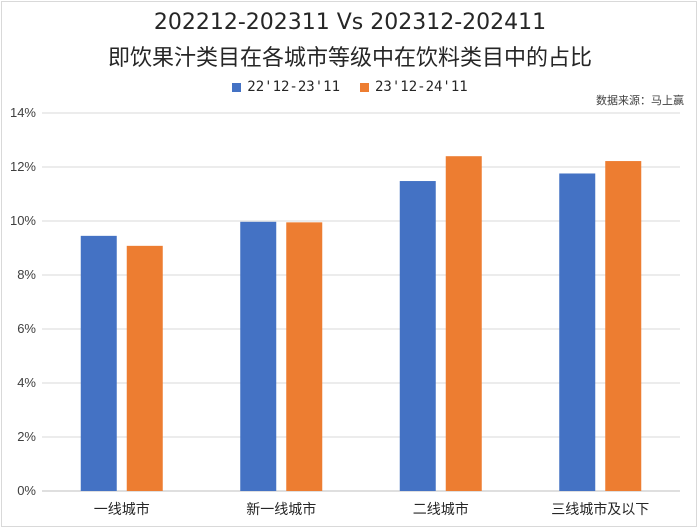 The width and height of the screenshot is (700, 530). I want to click on chart-legend: 22'12-23'11 23'12-24'11, so click(350, 87).